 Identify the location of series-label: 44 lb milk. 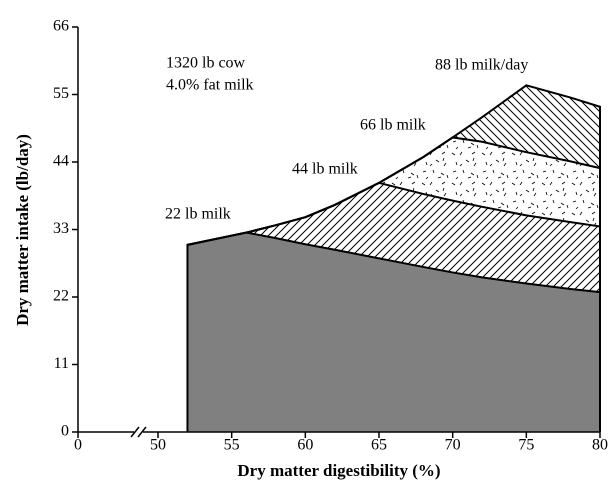
(325, 169).